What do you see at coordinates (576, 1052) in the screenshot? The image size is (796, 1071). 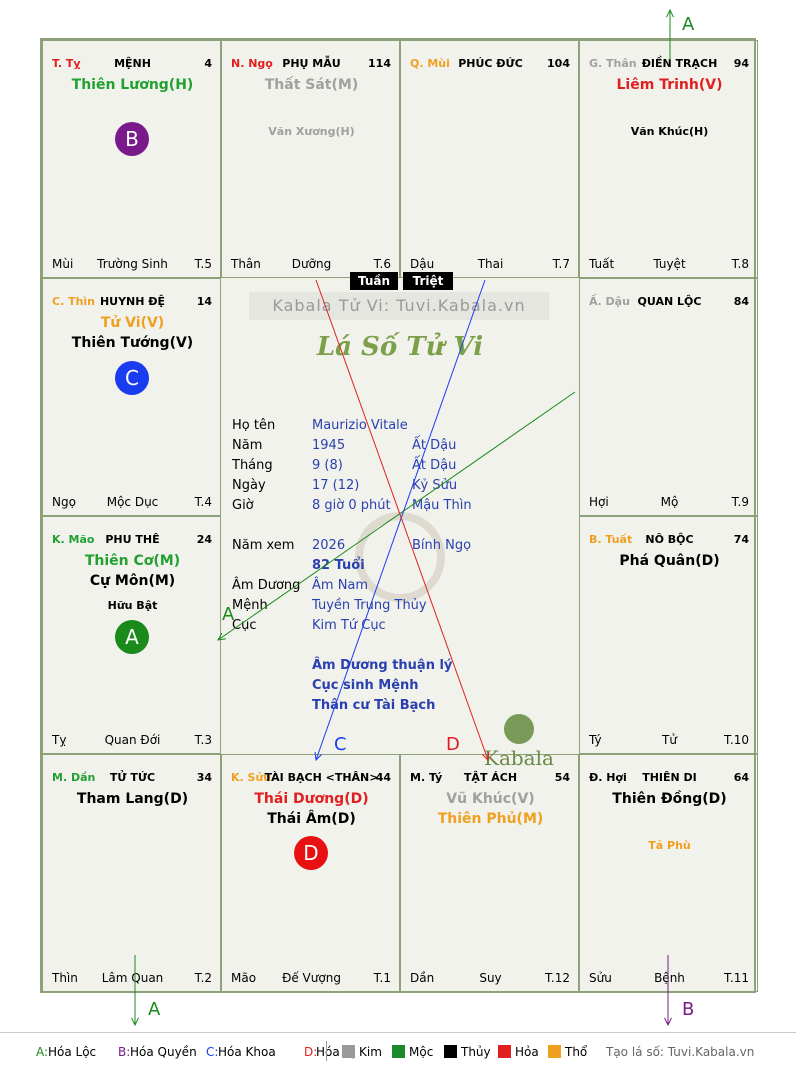 I see `element-label: Thổ` at bounding box center [576, 1052].